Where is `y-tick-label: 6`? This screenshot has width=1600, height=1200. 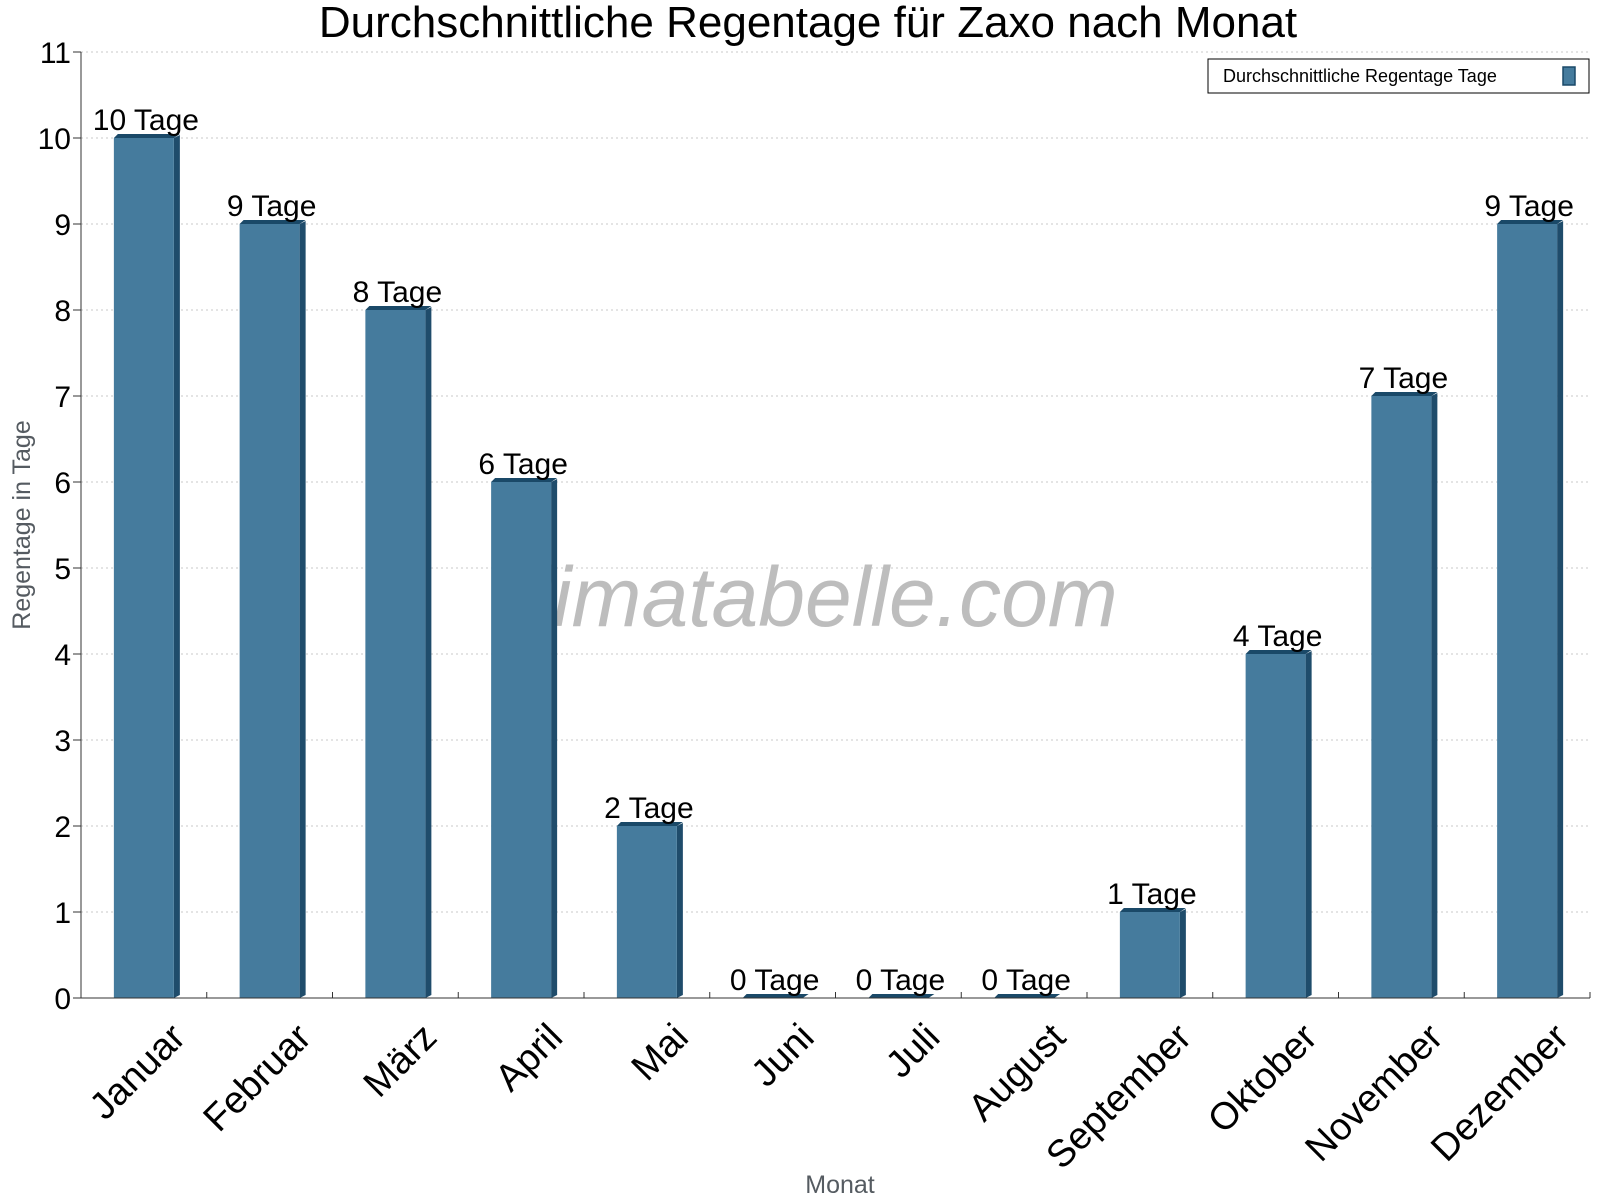 y-tick-label: 6 is located at coordinates (62, 483).